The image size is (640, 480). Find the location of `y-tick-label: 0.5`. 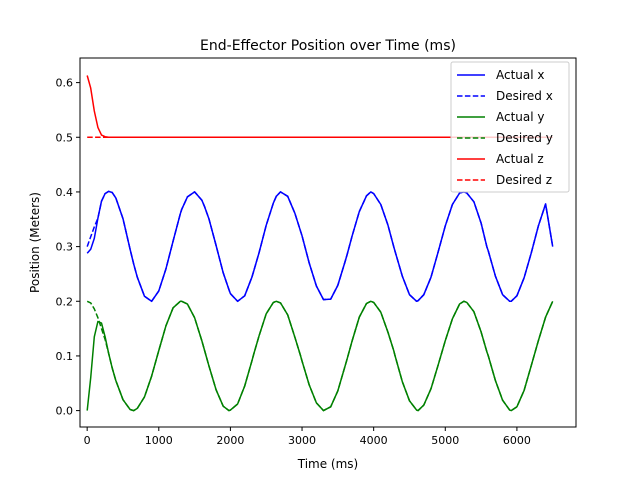

y-tick-label: 0.5 is located at coordinates (65, 137).